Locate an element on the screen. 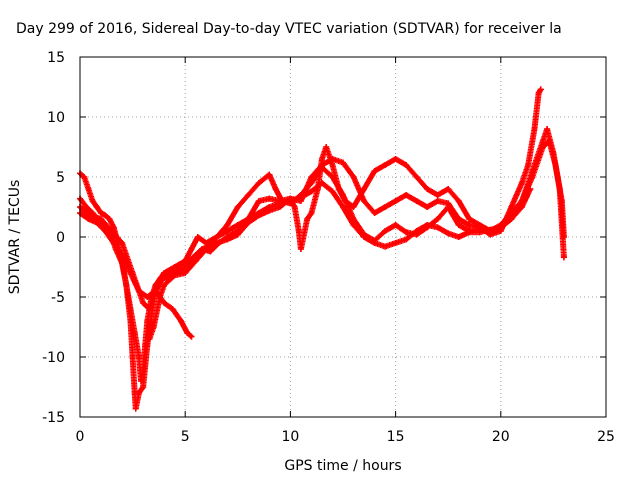  y-axis-label: SDTVAR / TECUs is located at coordinates (15, 237).